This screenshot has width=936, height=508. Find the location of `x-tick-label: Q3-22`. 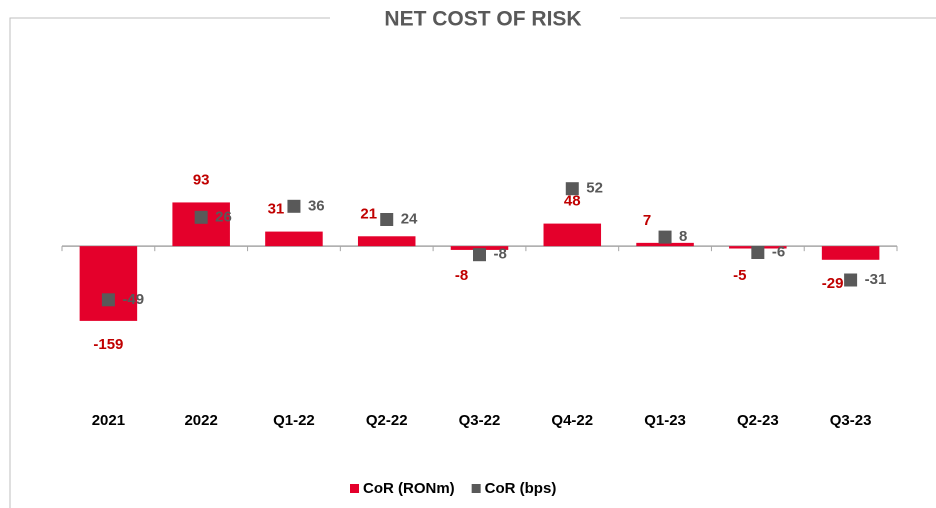

x-tick-label: Q3-22 is located at coordinates (480, 420).